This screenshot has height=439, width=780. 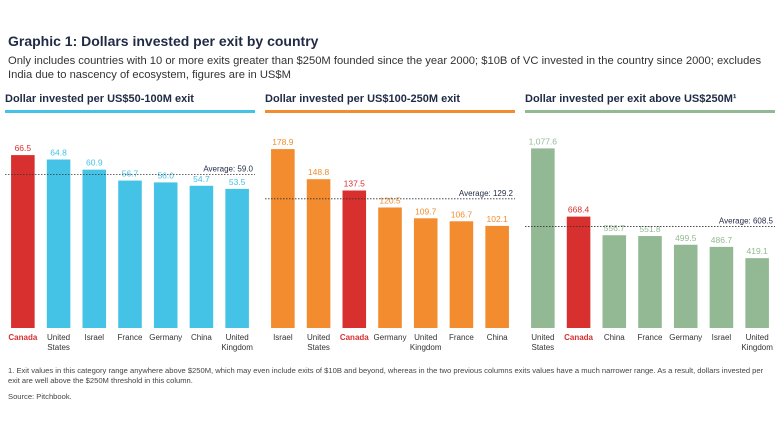 What do you see at coordinates (426, 211) in the screenshot?
I see `value-label: 109.7` at bounding box center [426, 211].